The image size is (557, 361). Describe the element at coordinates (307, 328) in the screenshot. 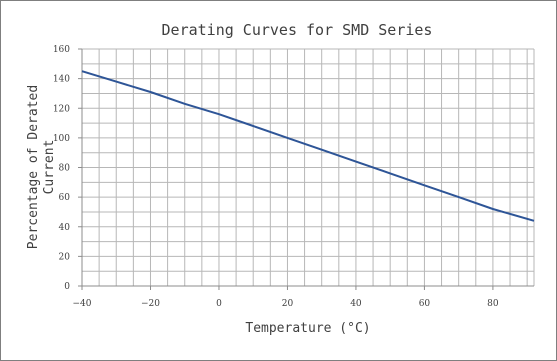

I see `x-axis-label: Temperature (°C)` at that location.